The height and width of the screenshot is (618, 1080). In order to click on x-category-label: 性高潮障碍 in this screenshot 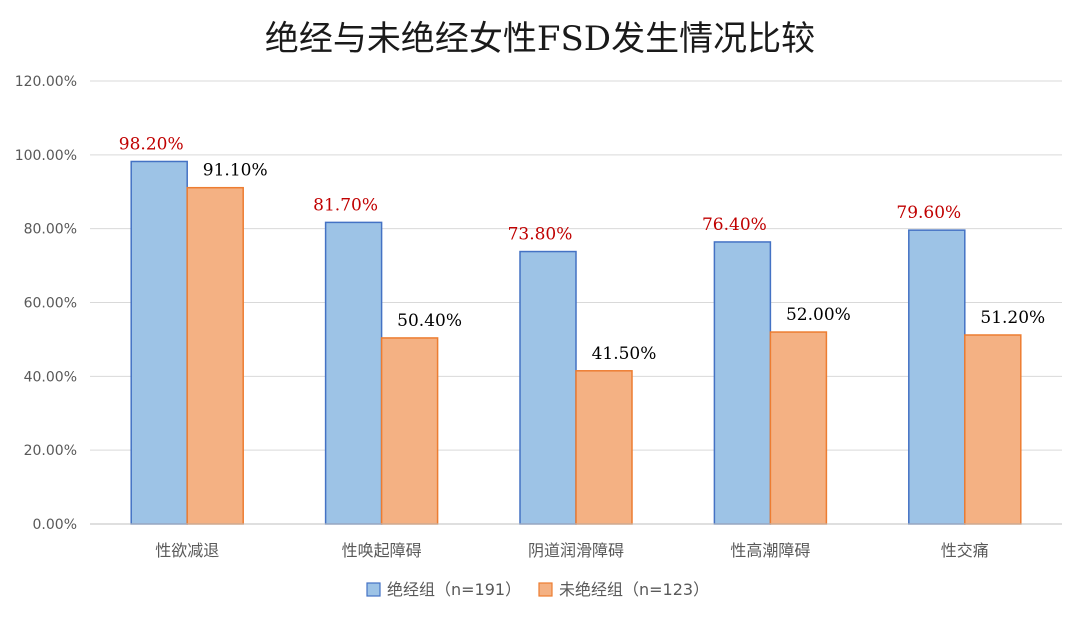, I will do `click(770, 550)`.